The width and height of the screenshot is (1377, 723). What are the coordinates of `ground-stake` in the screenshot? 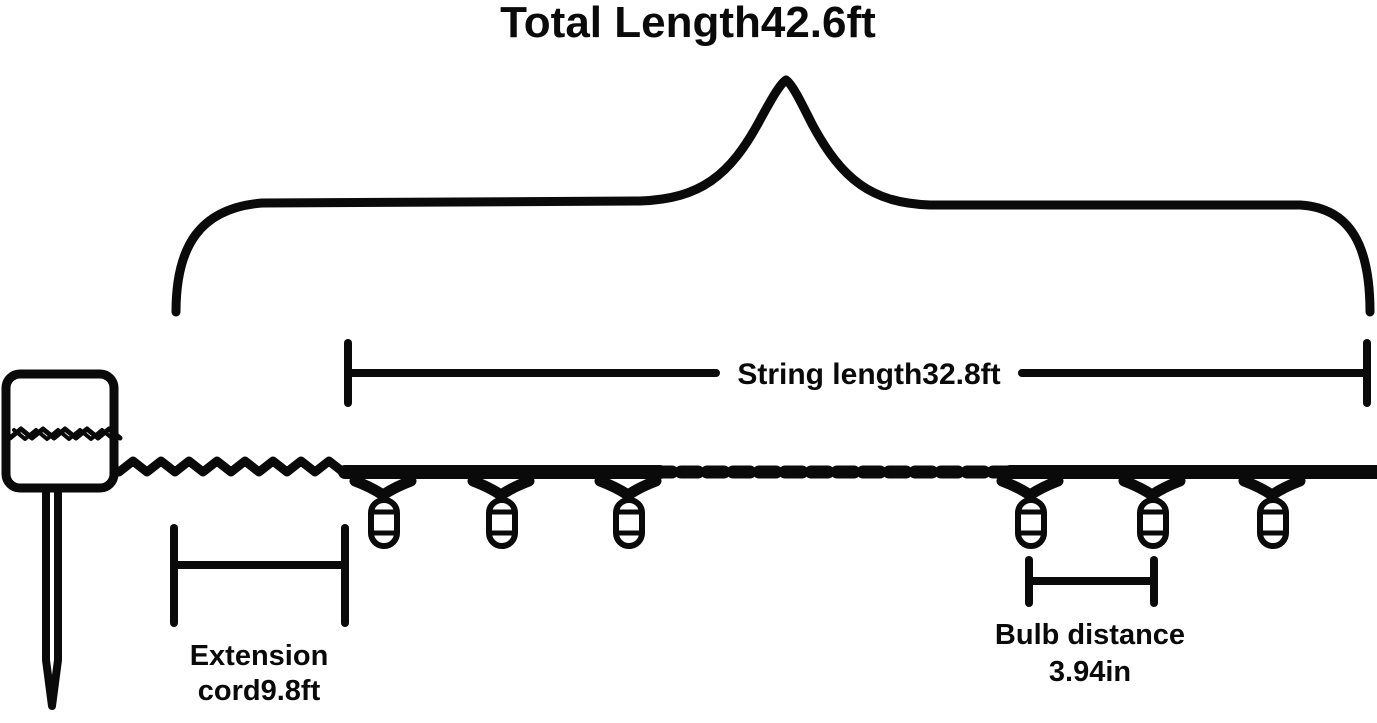 It's located at (52, 597).